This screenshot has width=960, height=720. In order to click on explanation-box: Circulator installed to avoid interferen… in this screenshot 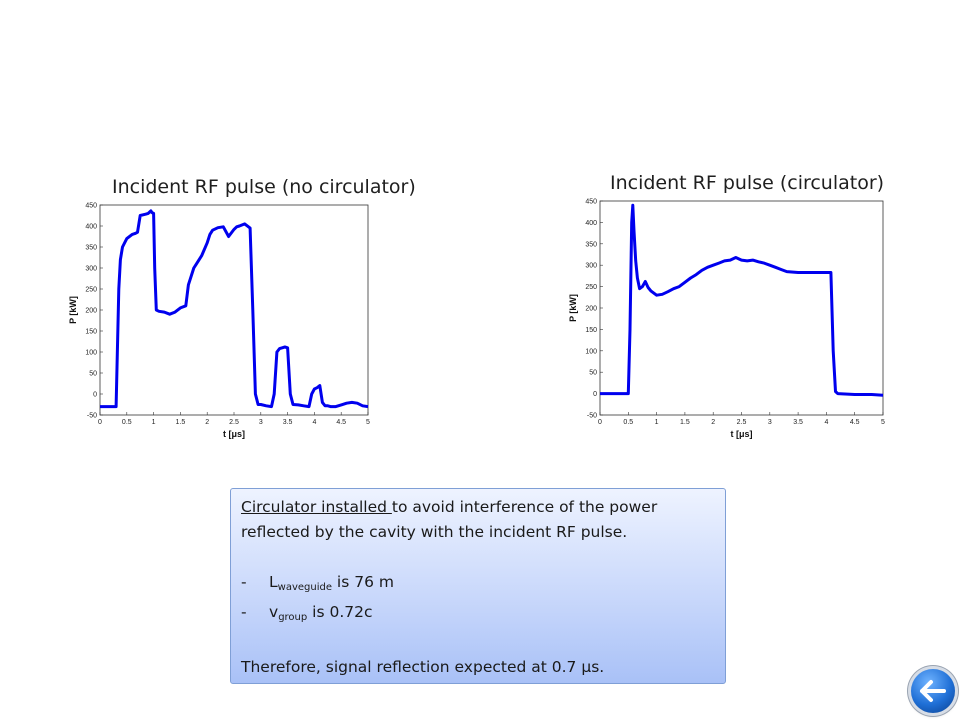, I will do `click(478, 586)`.